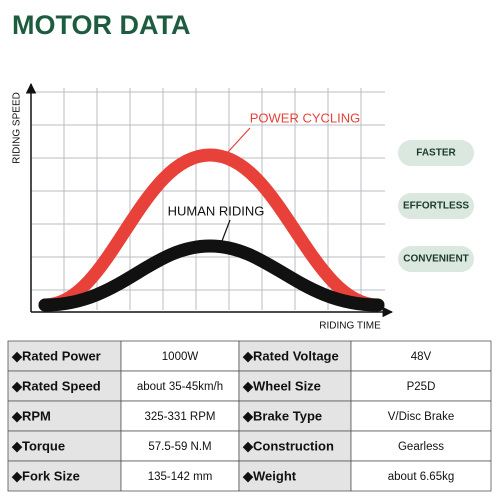 This screenshot has height=500, width=500. What do you see at coordinates (281, 385) in the screenshot?
I see `spec-label: ◆Wheel Size` at bounding box center [281, 385].